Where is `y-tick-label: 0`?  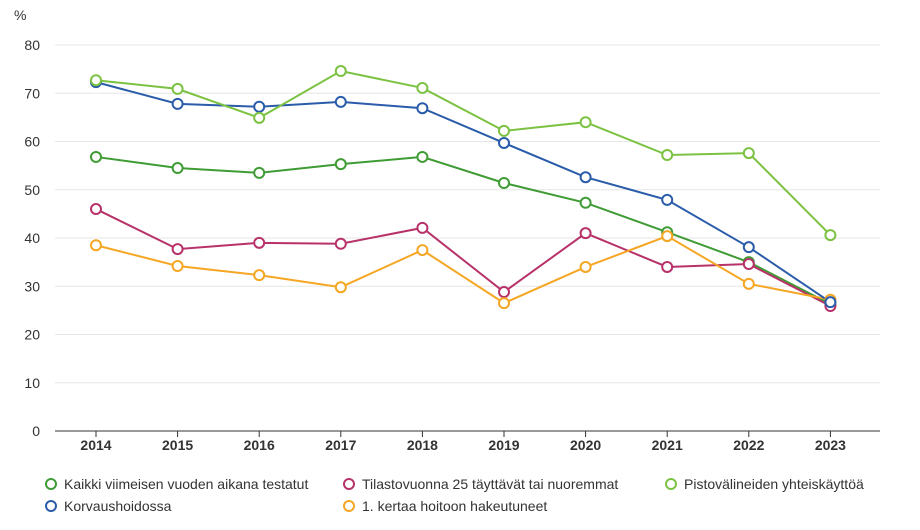 y-tick-label: 0 is located at coordinates (36, 431).